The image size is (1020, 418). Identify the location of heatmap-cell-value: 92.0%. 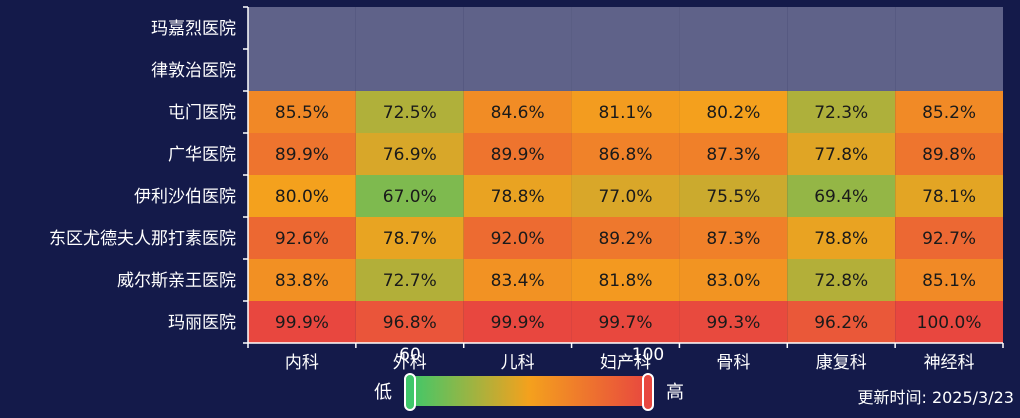
(518, 239).